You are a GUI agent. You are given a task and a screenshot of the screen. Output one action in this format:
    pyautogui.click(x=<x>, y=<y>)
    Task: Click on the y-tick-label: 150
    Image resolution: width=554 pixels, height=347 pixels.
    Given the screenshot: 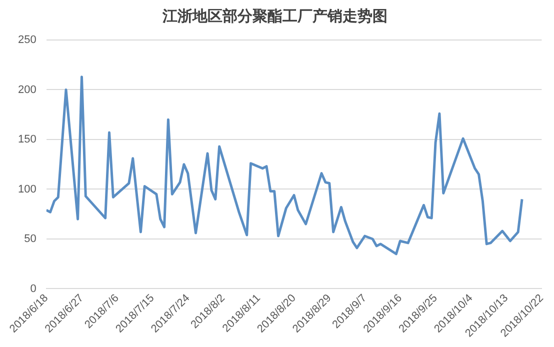 What is the action you would take?
    pyautogui.click(x=27, y=140)
    